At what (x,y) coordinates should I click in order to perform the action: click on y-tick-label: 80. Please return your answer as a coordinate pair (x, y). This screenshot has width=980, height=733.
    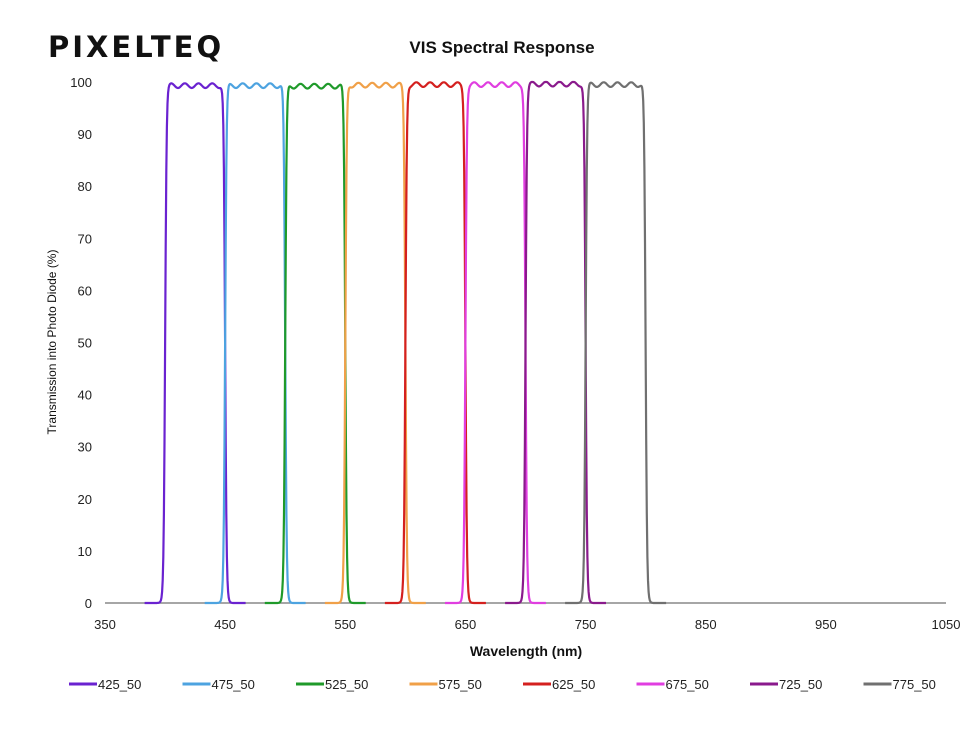
    Looking at the image, I should click on (85, 186).